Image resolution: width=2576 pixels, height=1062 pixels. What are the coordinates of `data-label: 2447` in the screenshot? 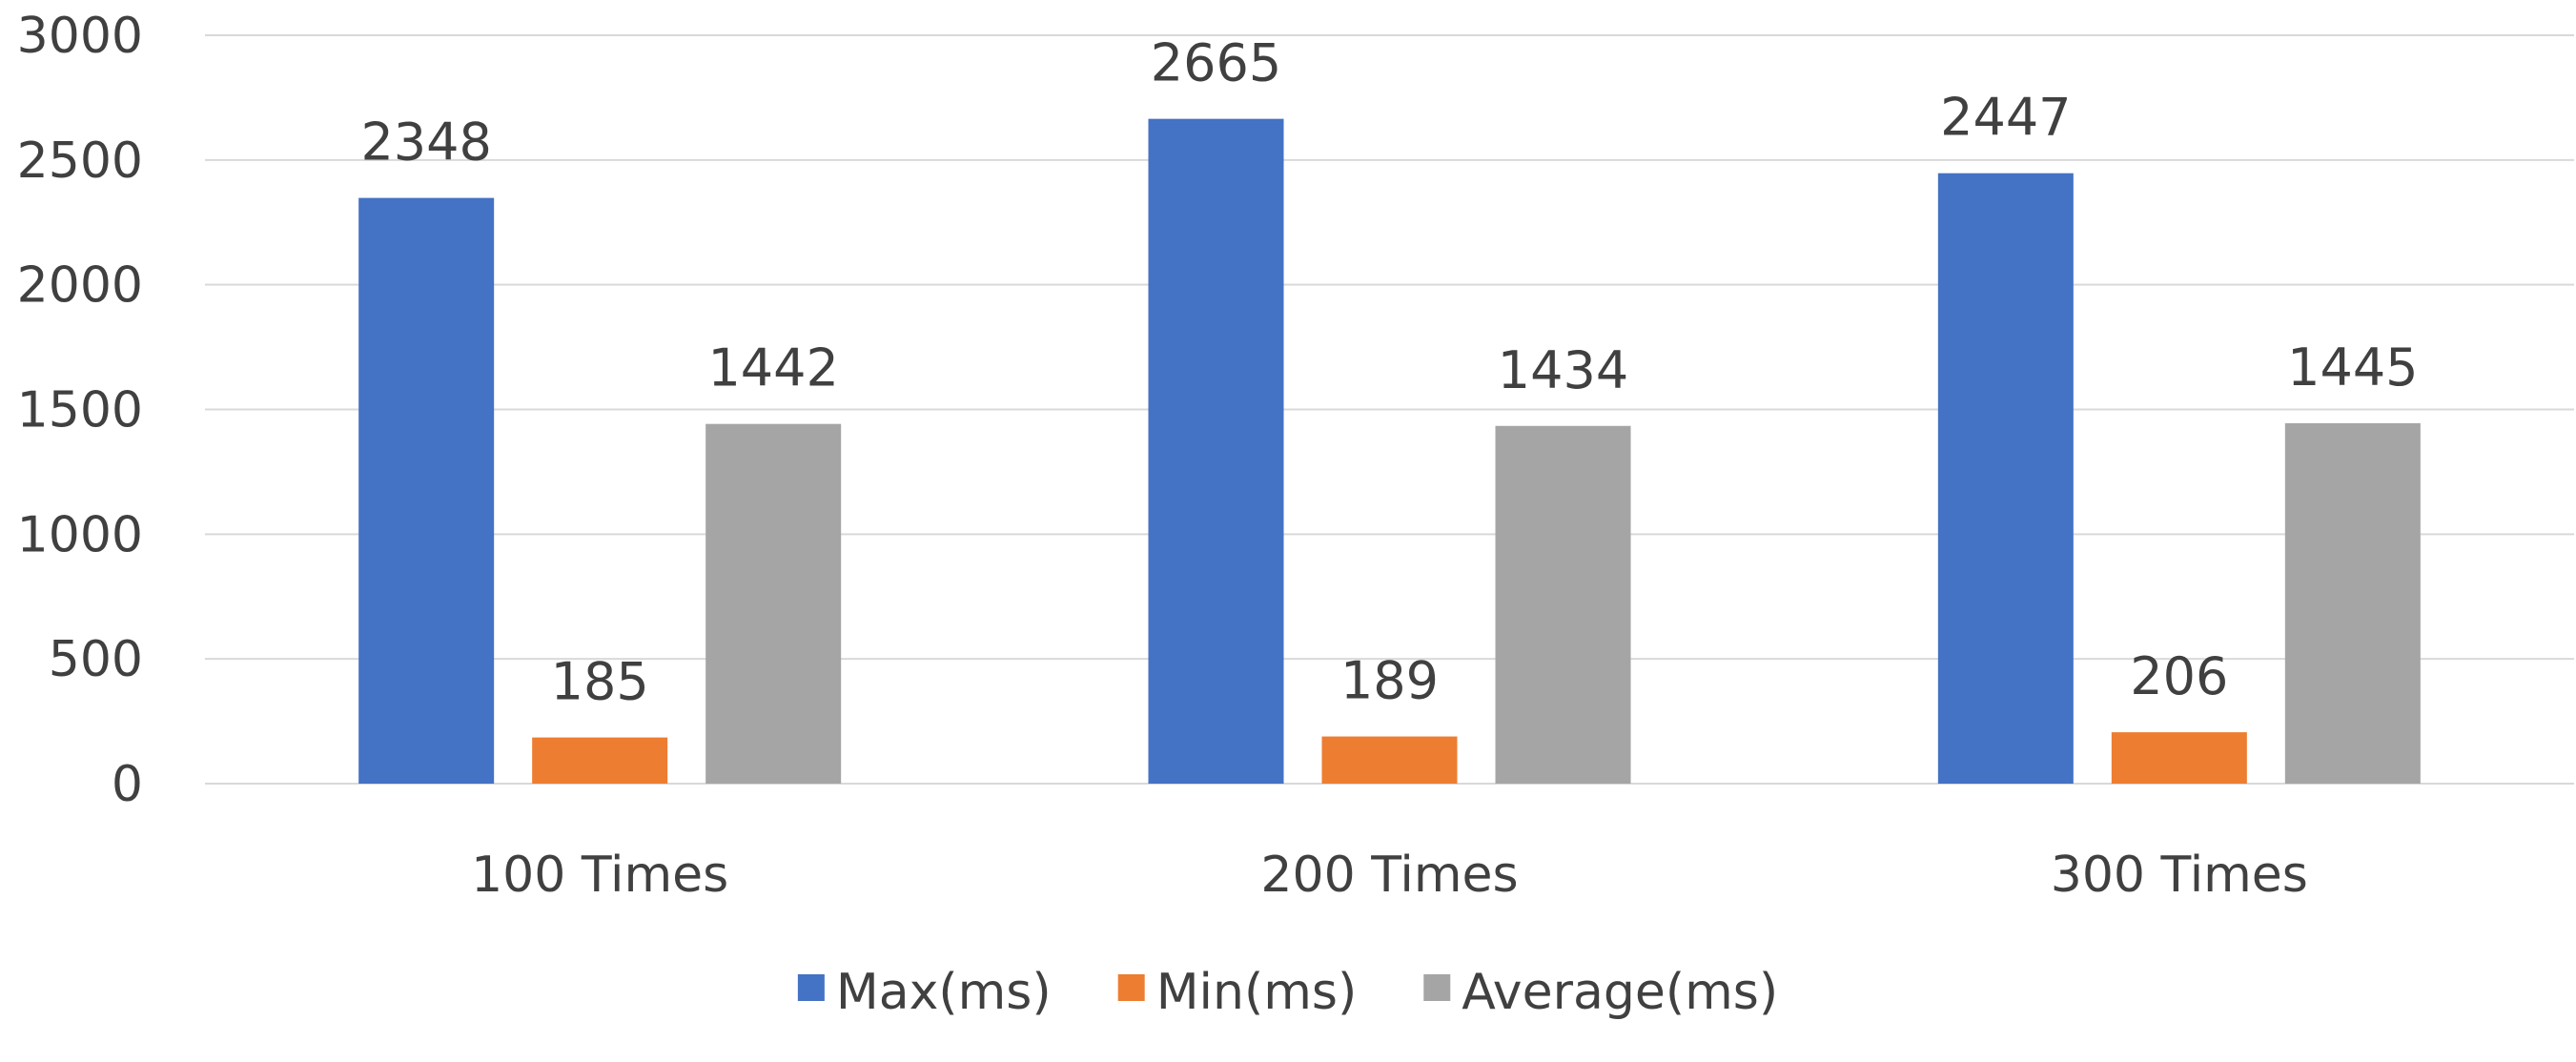 It's located at (2006, 118).